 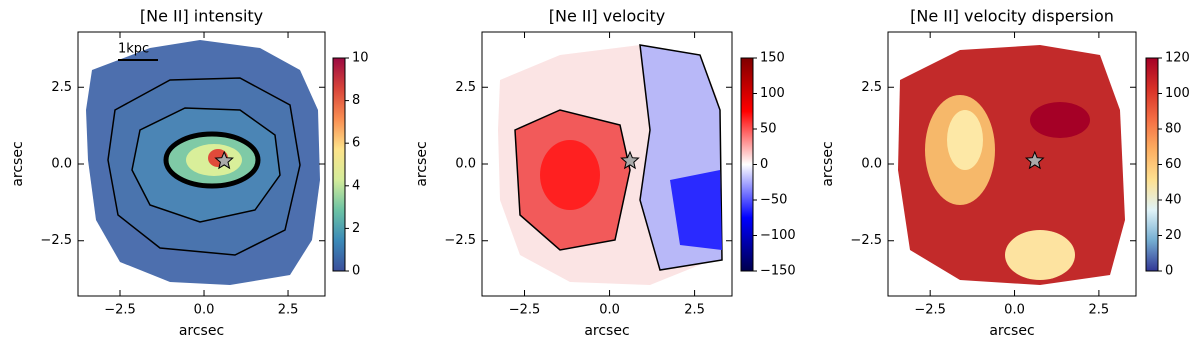 What do you see at coordinates (1177, 58) in the screenshot?
I see `colorbar-tick-label: 120` at bounding box center [1177, 58].